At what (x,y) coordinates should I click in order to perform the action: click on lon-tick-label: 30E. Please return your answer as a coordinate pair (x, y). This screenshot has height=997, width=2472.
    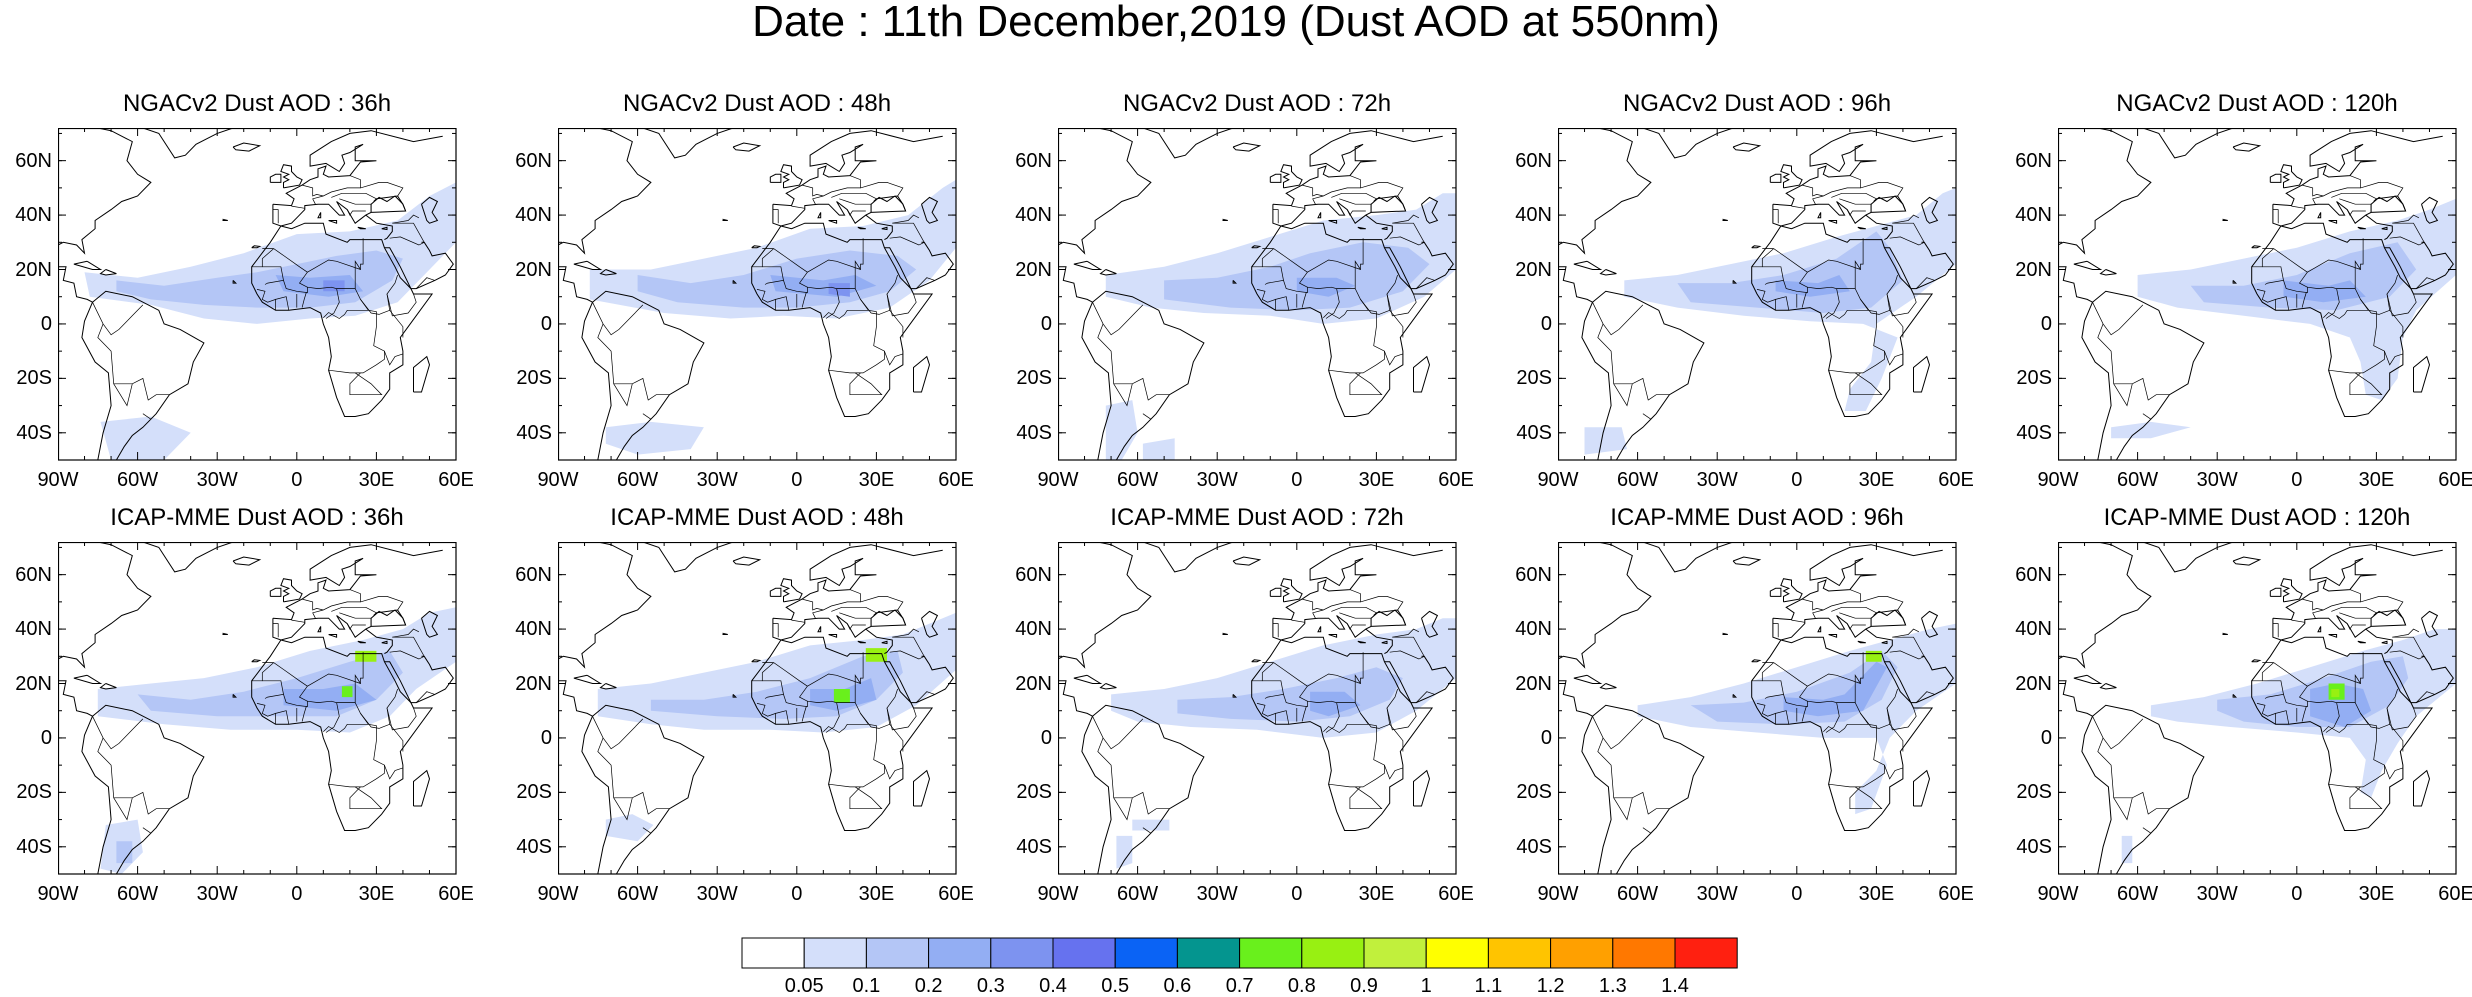
    Looking at the image, I should click on (376, 480).